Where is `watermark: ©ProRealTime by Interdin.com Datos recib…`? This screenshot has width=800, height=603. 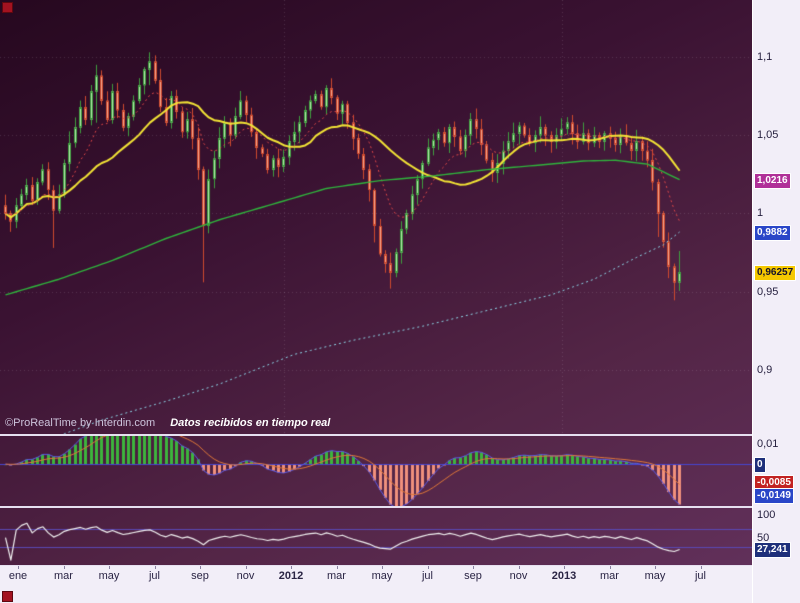
watermark: ©ProRealTime by Interdin.com Datos recib… is located at coordinates (167, 423).